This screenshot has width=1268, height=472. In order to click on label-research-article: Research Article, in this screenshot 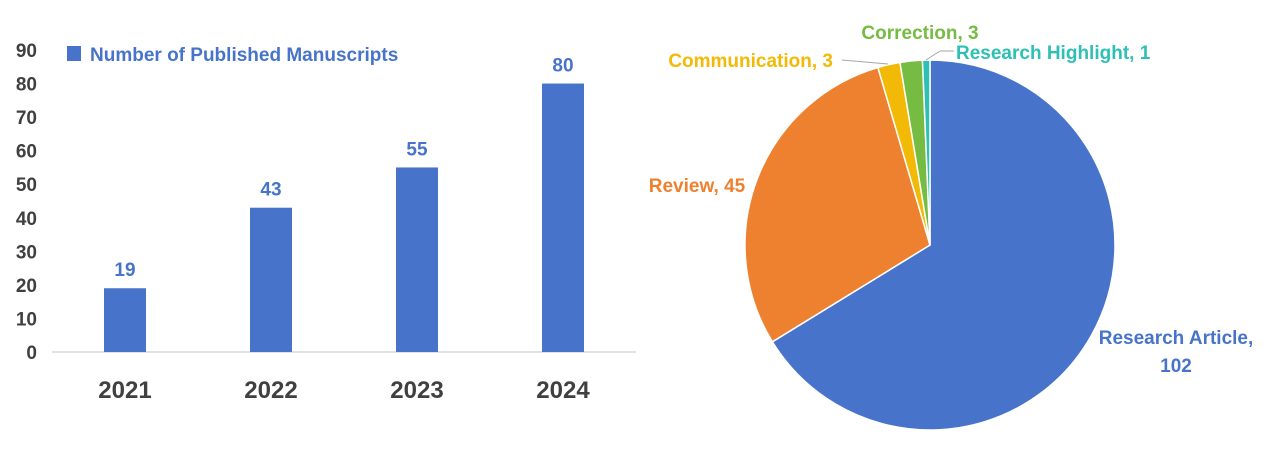, I will do `click(1176, 338)`.